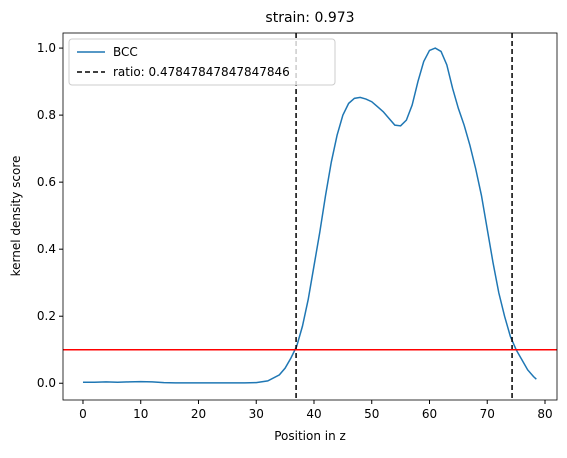 Image resolution: width=567 pixels, height=458 pixels. I want to click on y-tick-label: 1.0, so click(46, 48).